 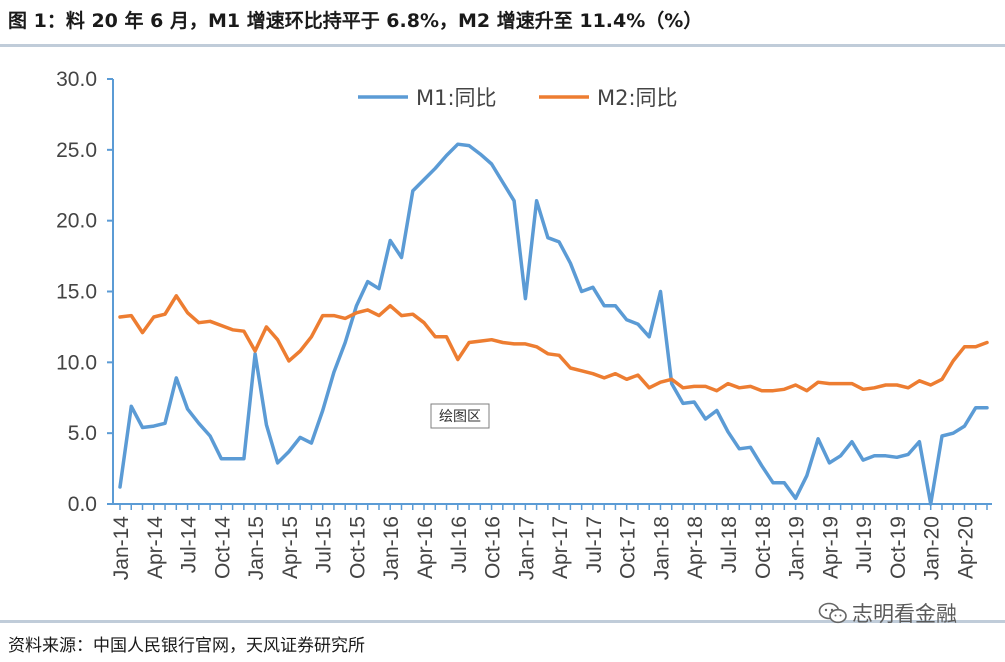 What do you see at coordinates (76, 292) in the screenshot?
I see `y-tick-label: 15.0` at bounding box center [76, 292].